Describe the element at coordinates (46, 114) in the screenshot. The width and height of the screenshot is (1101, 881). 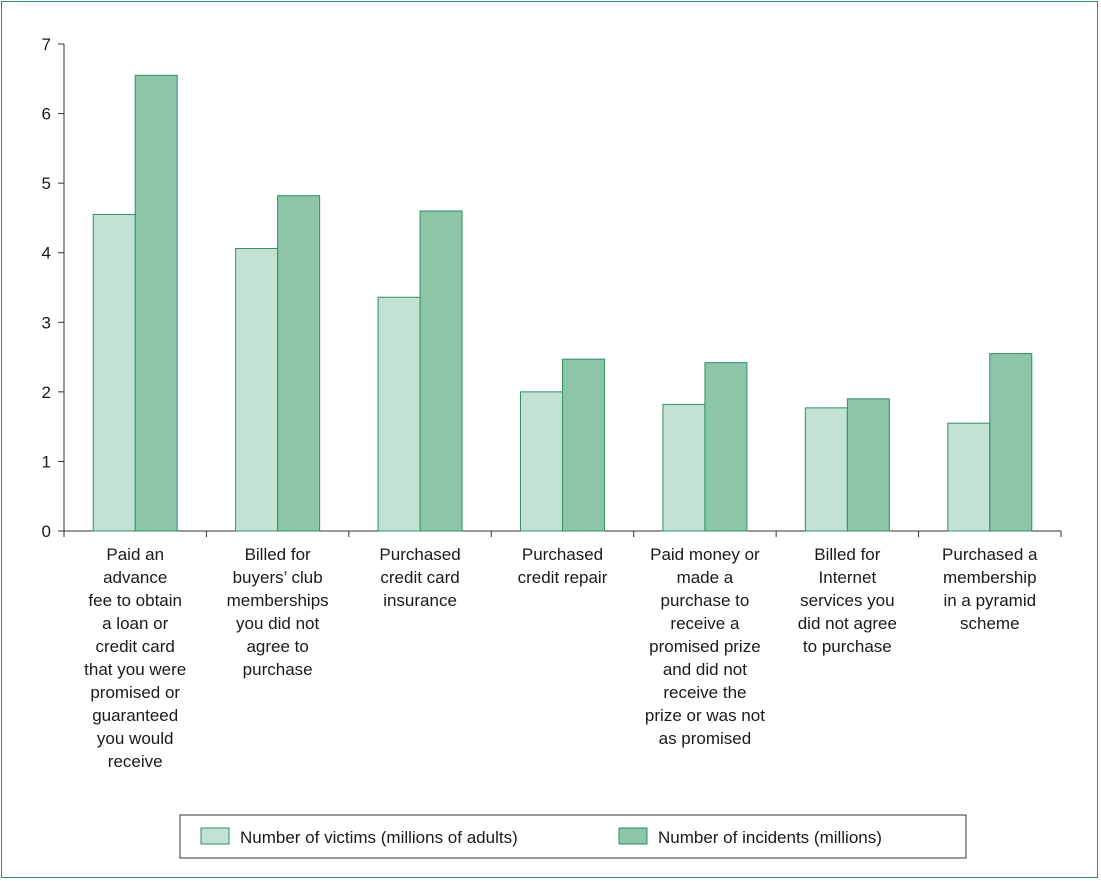
I see `y-tick-label: 6` at that location.